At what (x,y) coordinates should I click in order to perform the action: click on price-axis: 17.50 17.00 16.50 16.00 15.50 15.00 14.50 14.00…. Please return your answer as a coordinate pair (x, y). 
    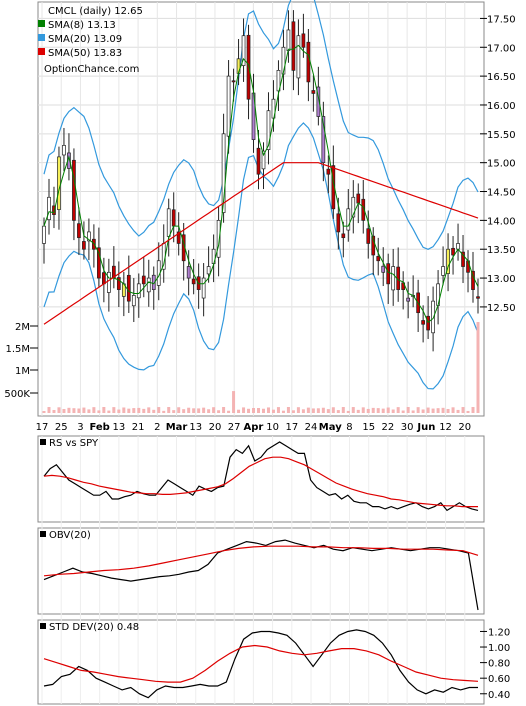
    Looking at the image, I should click on (498, 164).